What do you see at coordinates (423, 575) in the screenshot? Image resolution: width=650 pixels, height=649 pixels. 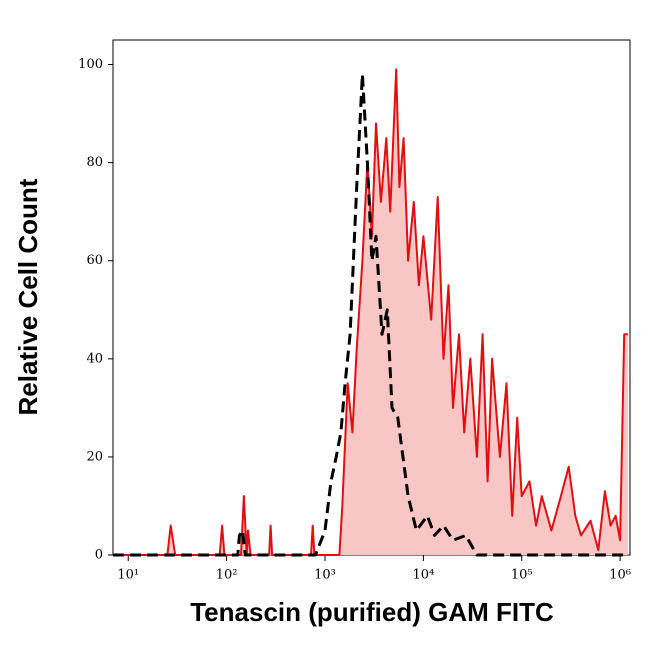 I see `x-tick-label: 10⁴` at bounding box center [423, 575].